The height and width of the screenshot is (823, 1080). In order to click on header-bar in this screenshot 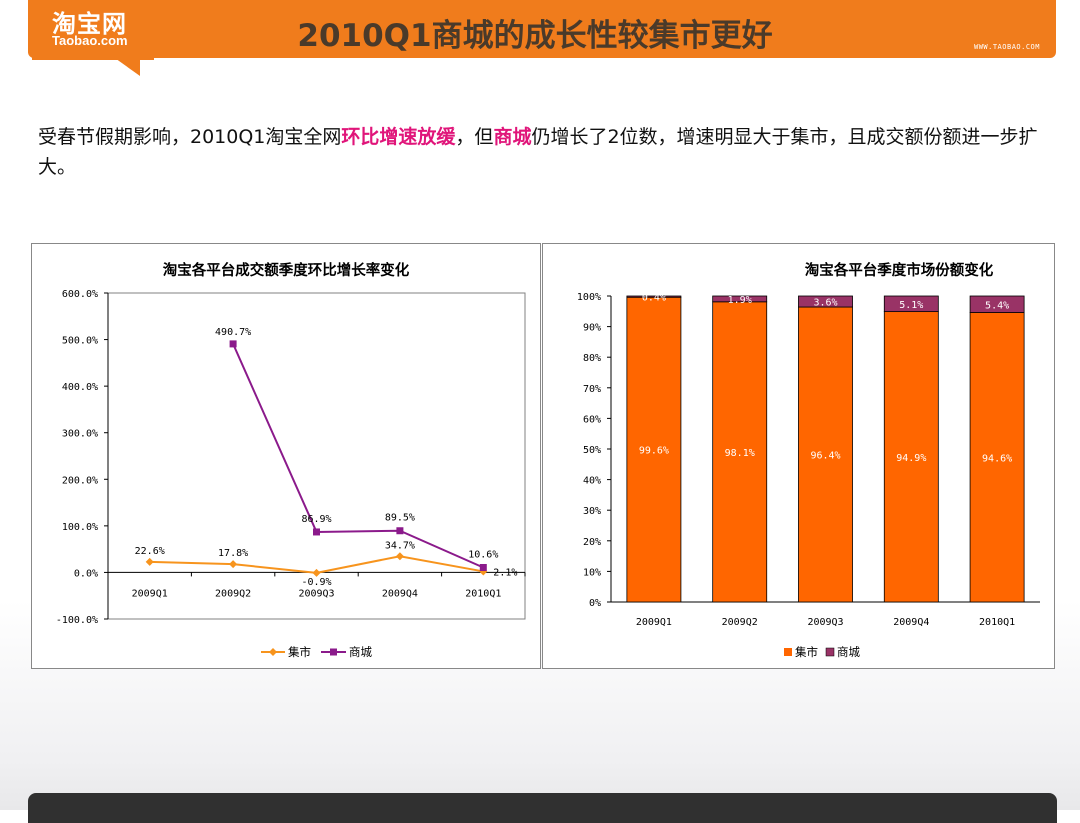, I will do `click(542, 29)`.